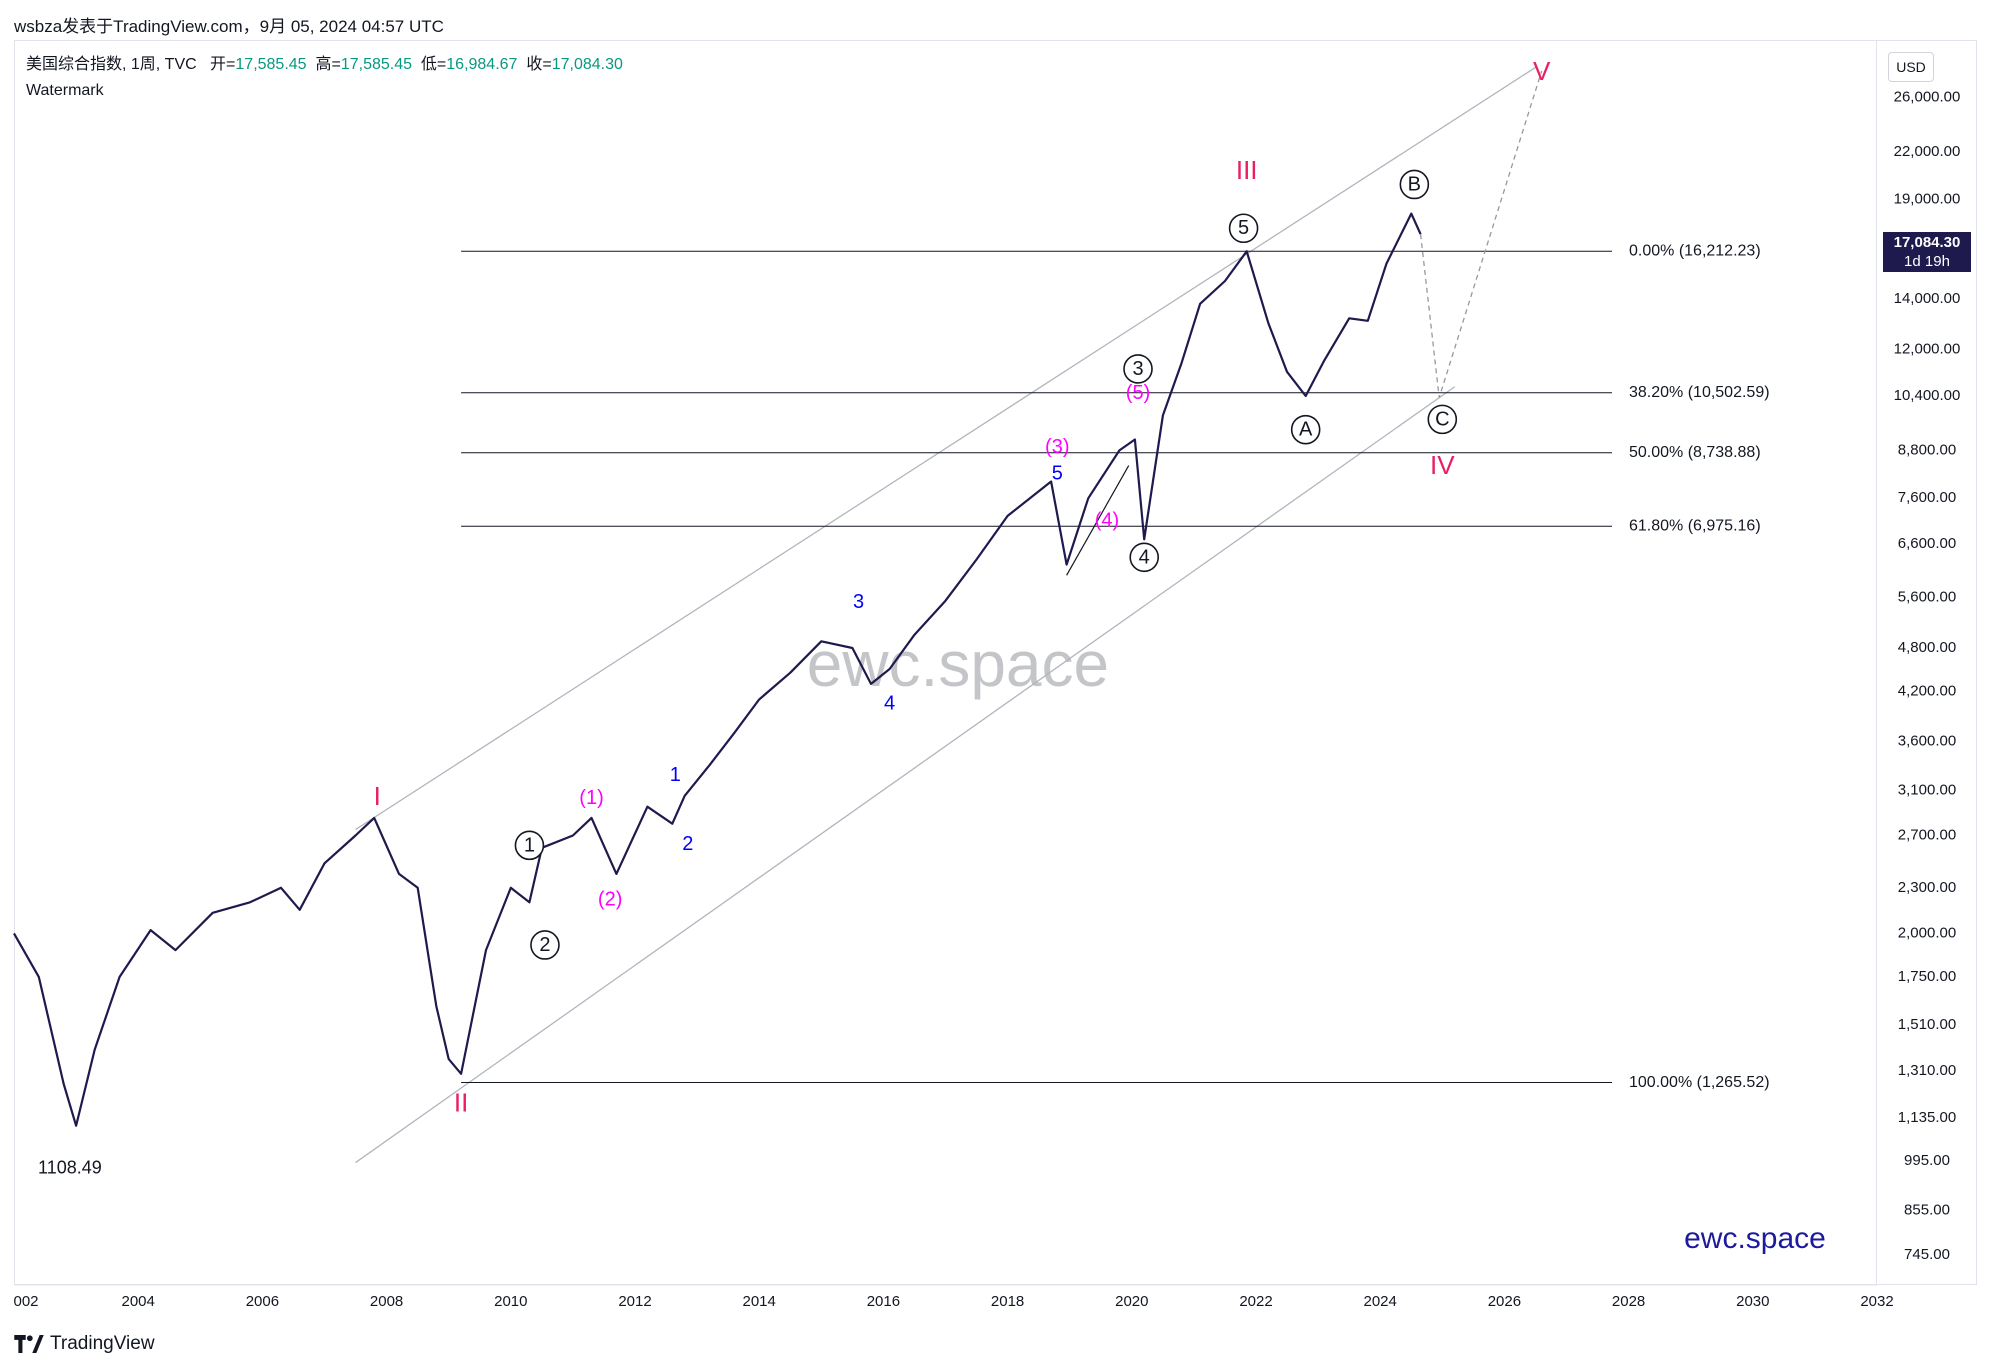 This screenshot has height=1371, width=1989. What do you see at coordinates (1927, 932) in the screenshot?
I see `y-tick-label: 2,000.00` at bounding box center [1927, 932].